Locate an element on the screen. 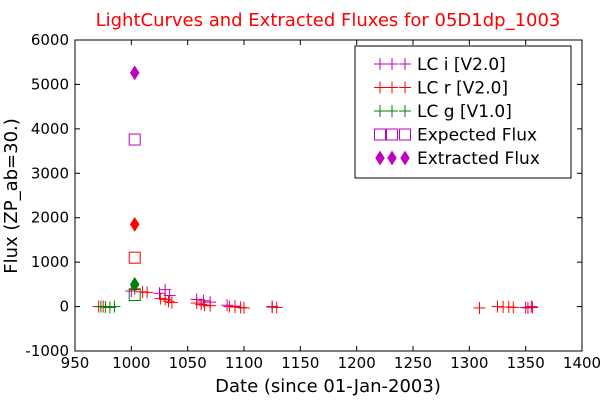 The height and width of the screenshot is (400, 600). x-tick-label: 1200 is located at coordinates (357, 363).